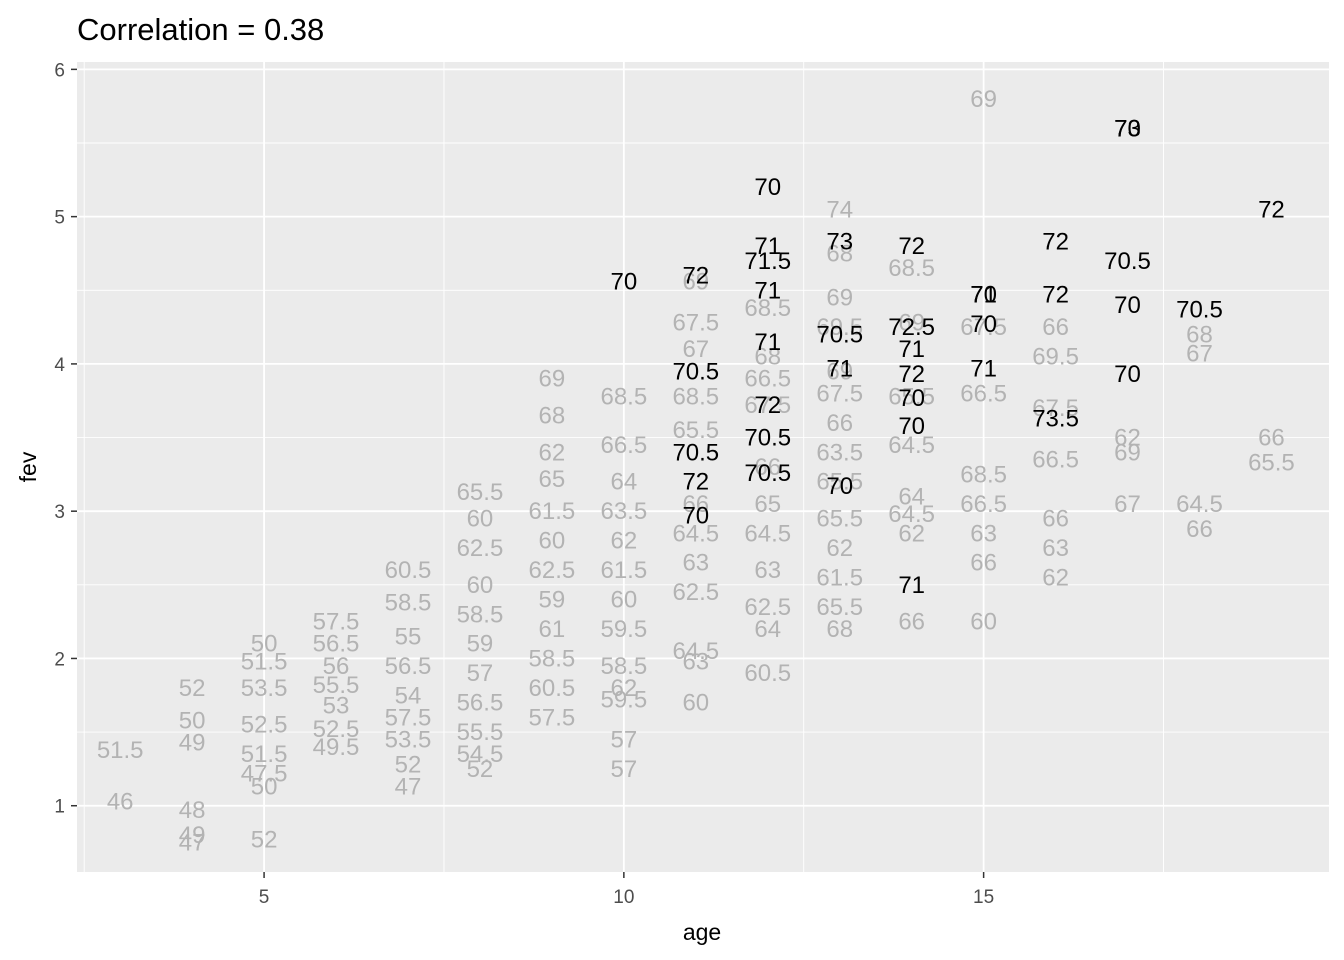 This screenshot has height=960, width=1344. I want to click on data-point-label: 53, so click(336, 706).